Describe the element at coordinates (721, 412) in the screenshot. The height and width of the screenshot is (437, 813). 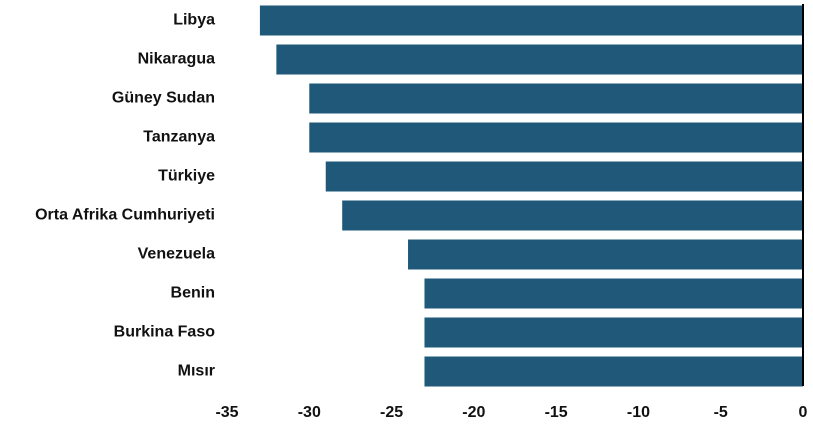
I see `x-tick-label: -5` at that location.